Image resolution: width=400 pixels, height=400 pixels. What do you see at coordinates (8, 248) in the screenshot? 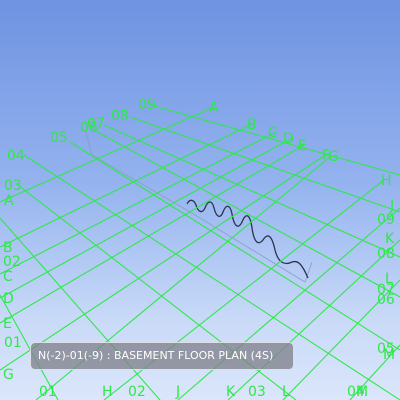
I see `grid-label-B-left: B` at bounding box center [8, 248].